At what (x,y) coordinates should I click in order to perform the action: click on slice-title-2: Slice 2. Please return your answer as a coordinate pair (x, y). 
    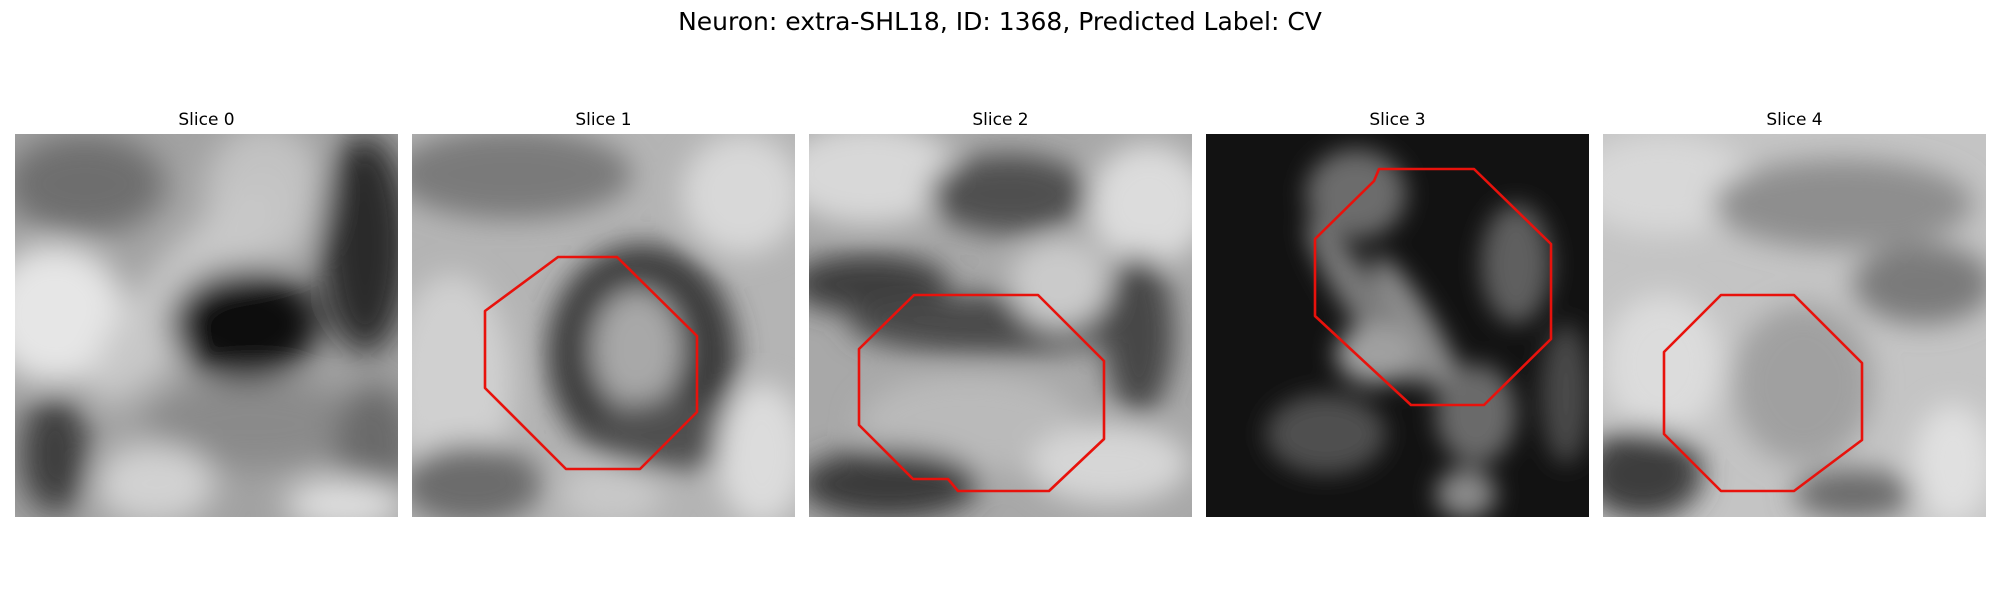
    Looking at the image, I should click on (1000, 120).